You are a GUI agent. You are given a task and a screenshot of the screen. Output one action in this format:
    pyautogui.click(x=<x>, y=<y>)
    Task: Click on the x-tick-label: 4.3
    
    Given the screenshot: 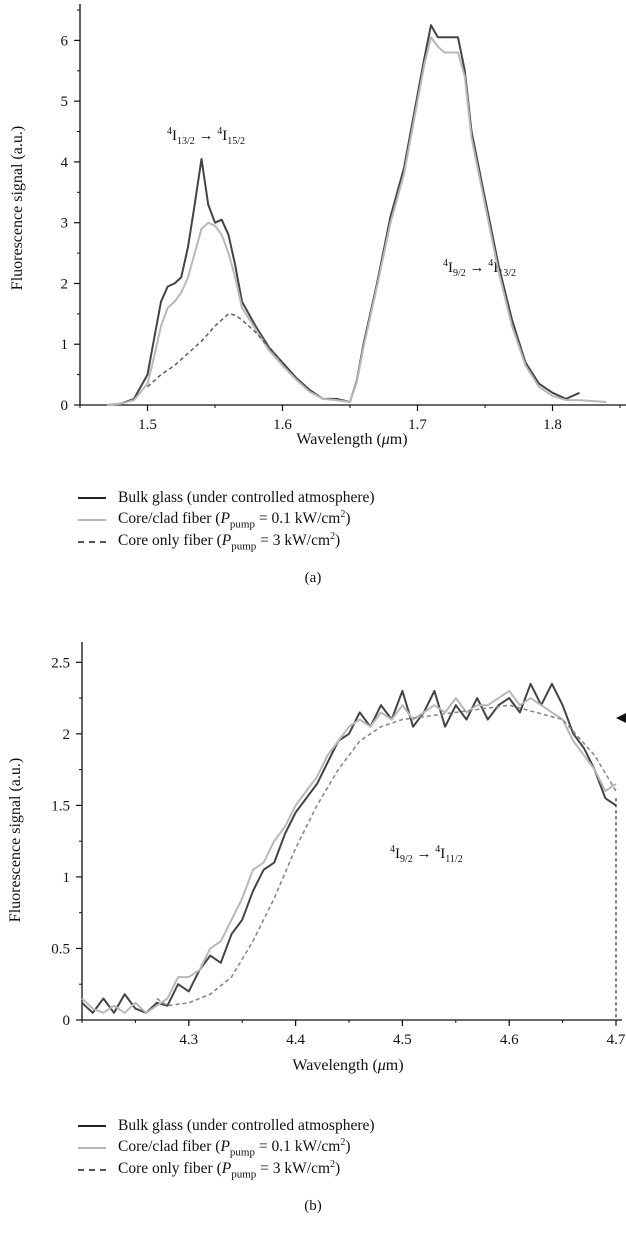 What is the action you would take?
    pyautogui.click(x=188, y=1040)
    